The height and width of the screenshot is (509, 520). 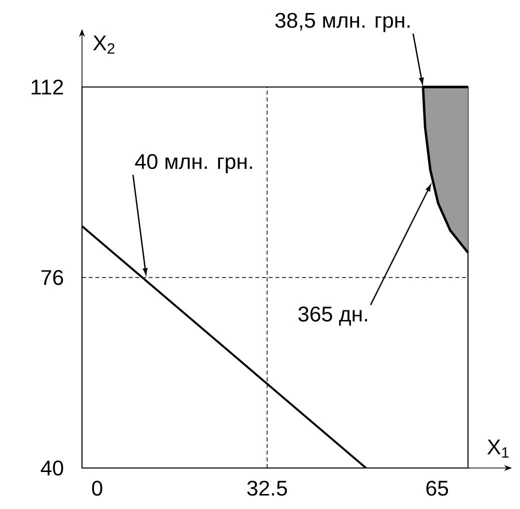 What do you see at coordinates (267, 488) in the screenshot?
I see `x-tick-label: 32.5` at bounding box center [267, 488].